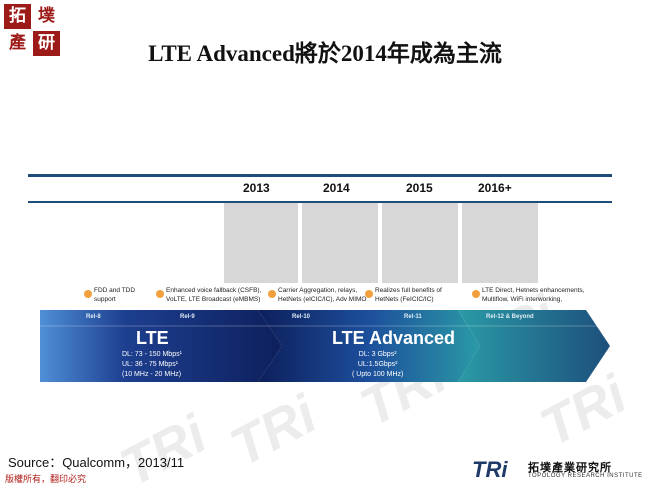 Image resolution: width=650 pixels, height=499 pixels. Describe the element at coordinates (420, 243) in the screenshot. I see `year-column-2015` at that location.